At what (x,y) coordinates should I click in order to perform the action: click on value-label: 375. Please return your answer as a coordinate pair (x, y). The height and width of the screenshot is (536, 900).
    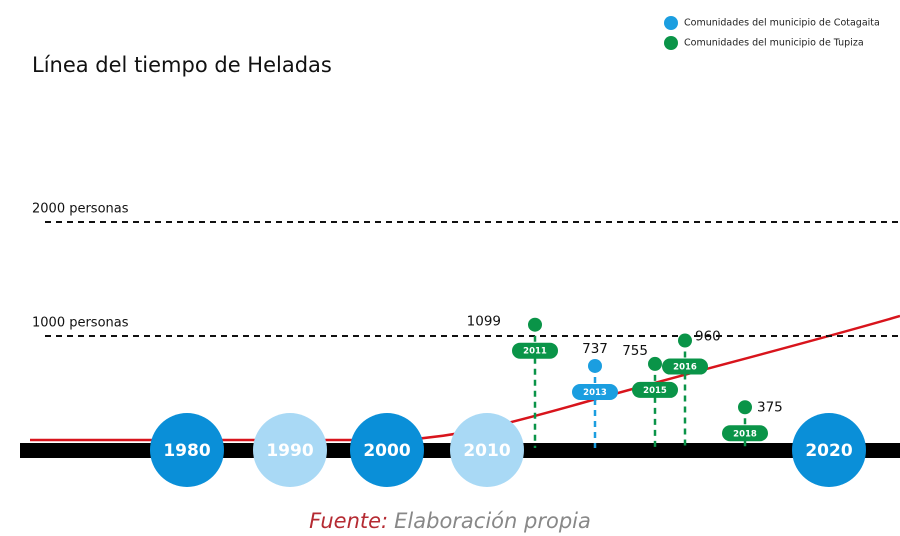
    Looking at the image, I should click on (770, 407).